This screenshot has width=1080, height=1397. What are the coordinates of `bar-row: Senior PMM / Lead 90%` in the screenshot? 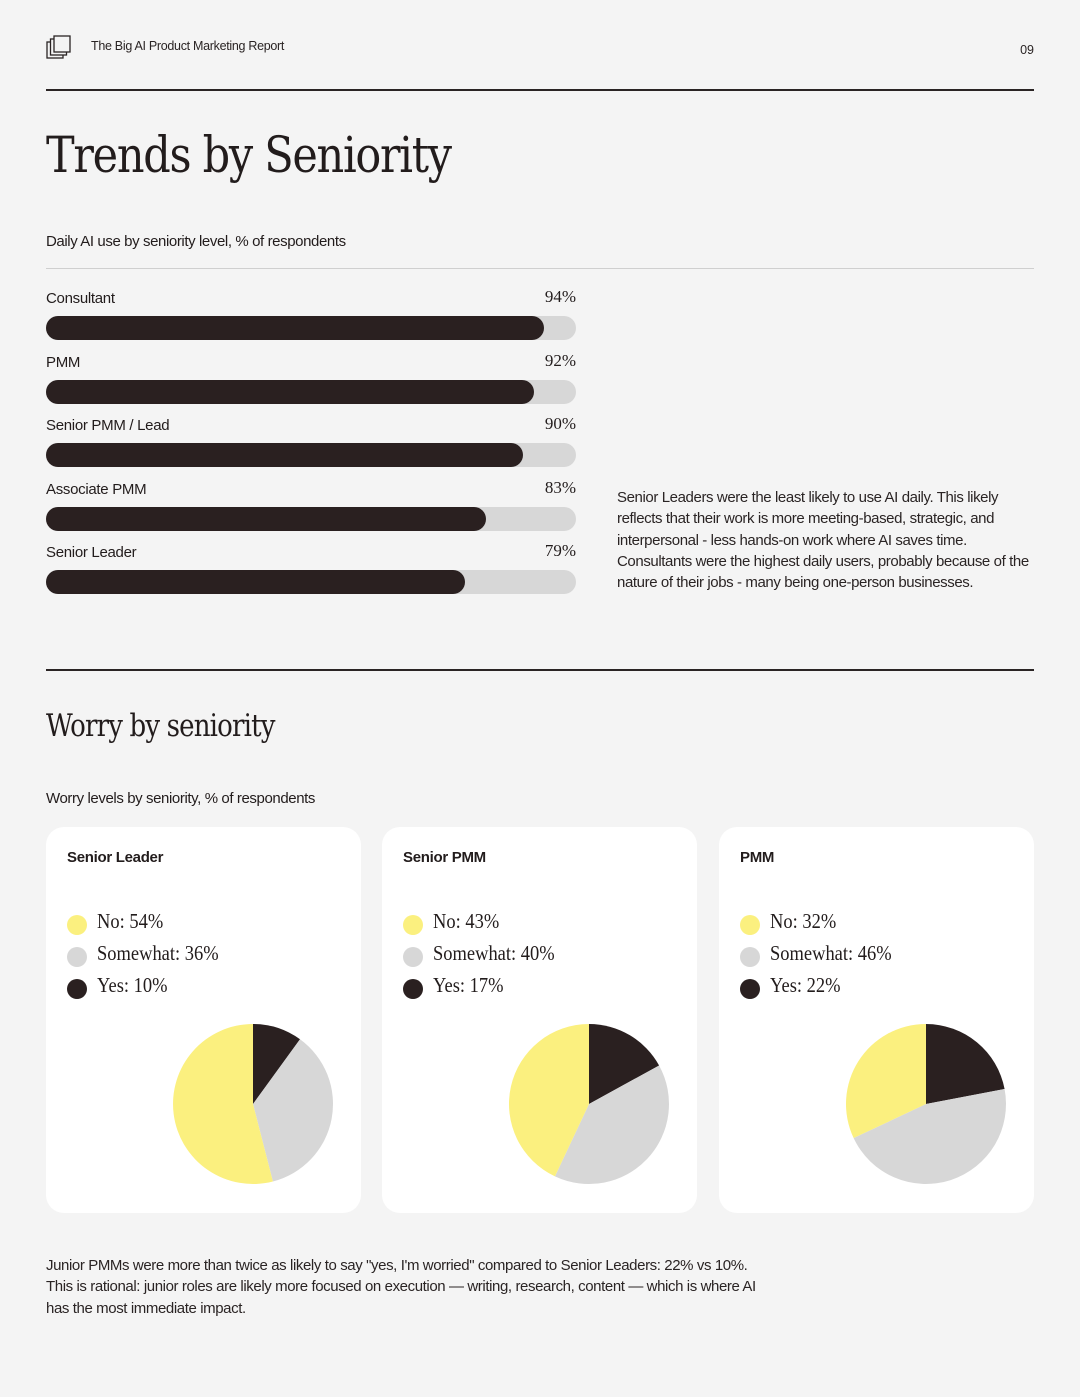 It's located at (311, 442).